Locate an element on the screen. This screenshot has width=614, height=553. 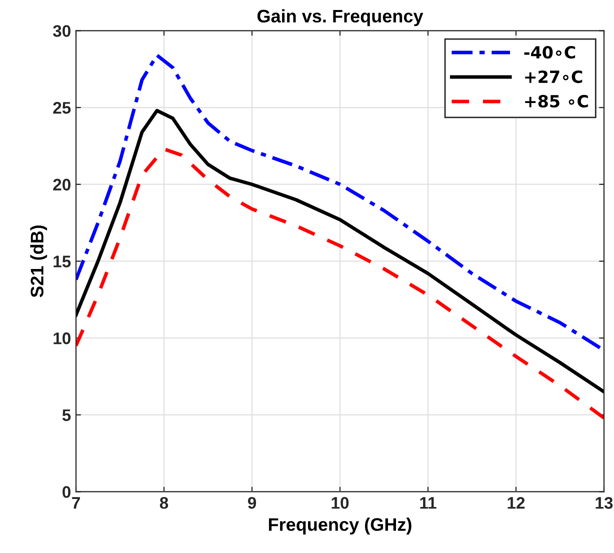
x-tick-label: 13 is located at coordinates (604, 503).